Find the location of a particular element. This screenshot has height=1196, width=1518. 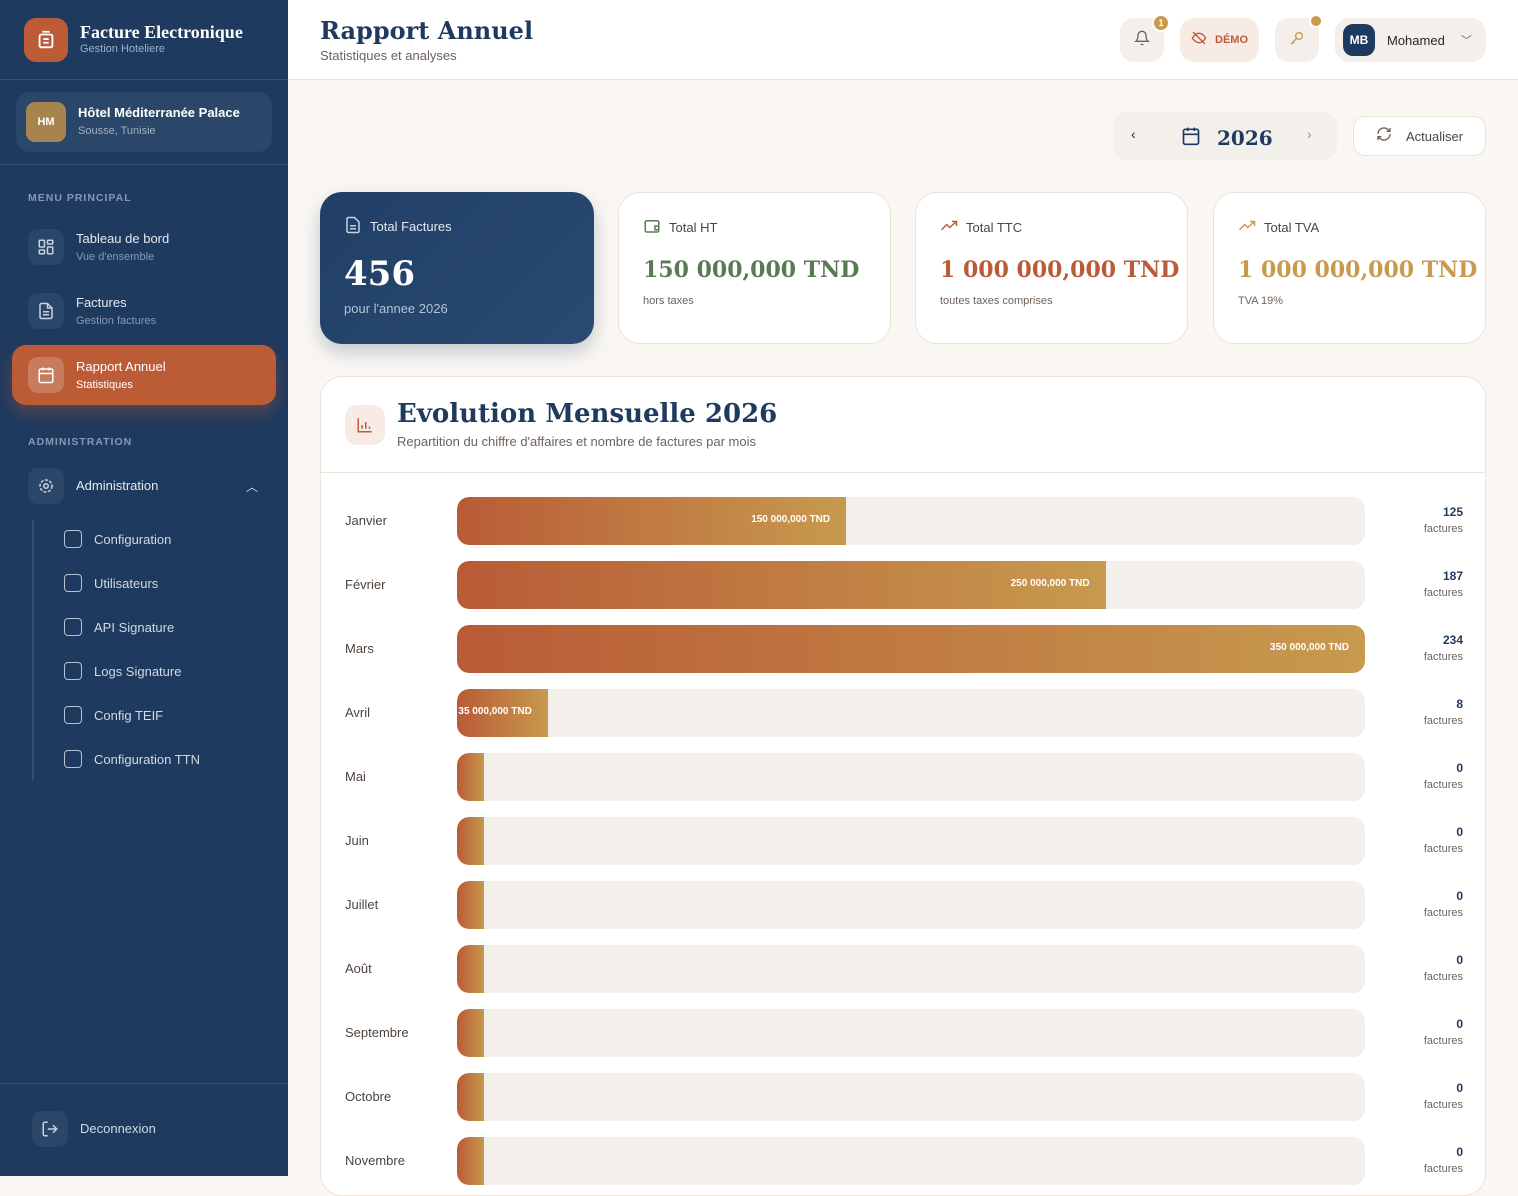

sidebar-subitem: Configuration is located at coordinates (117, 539).